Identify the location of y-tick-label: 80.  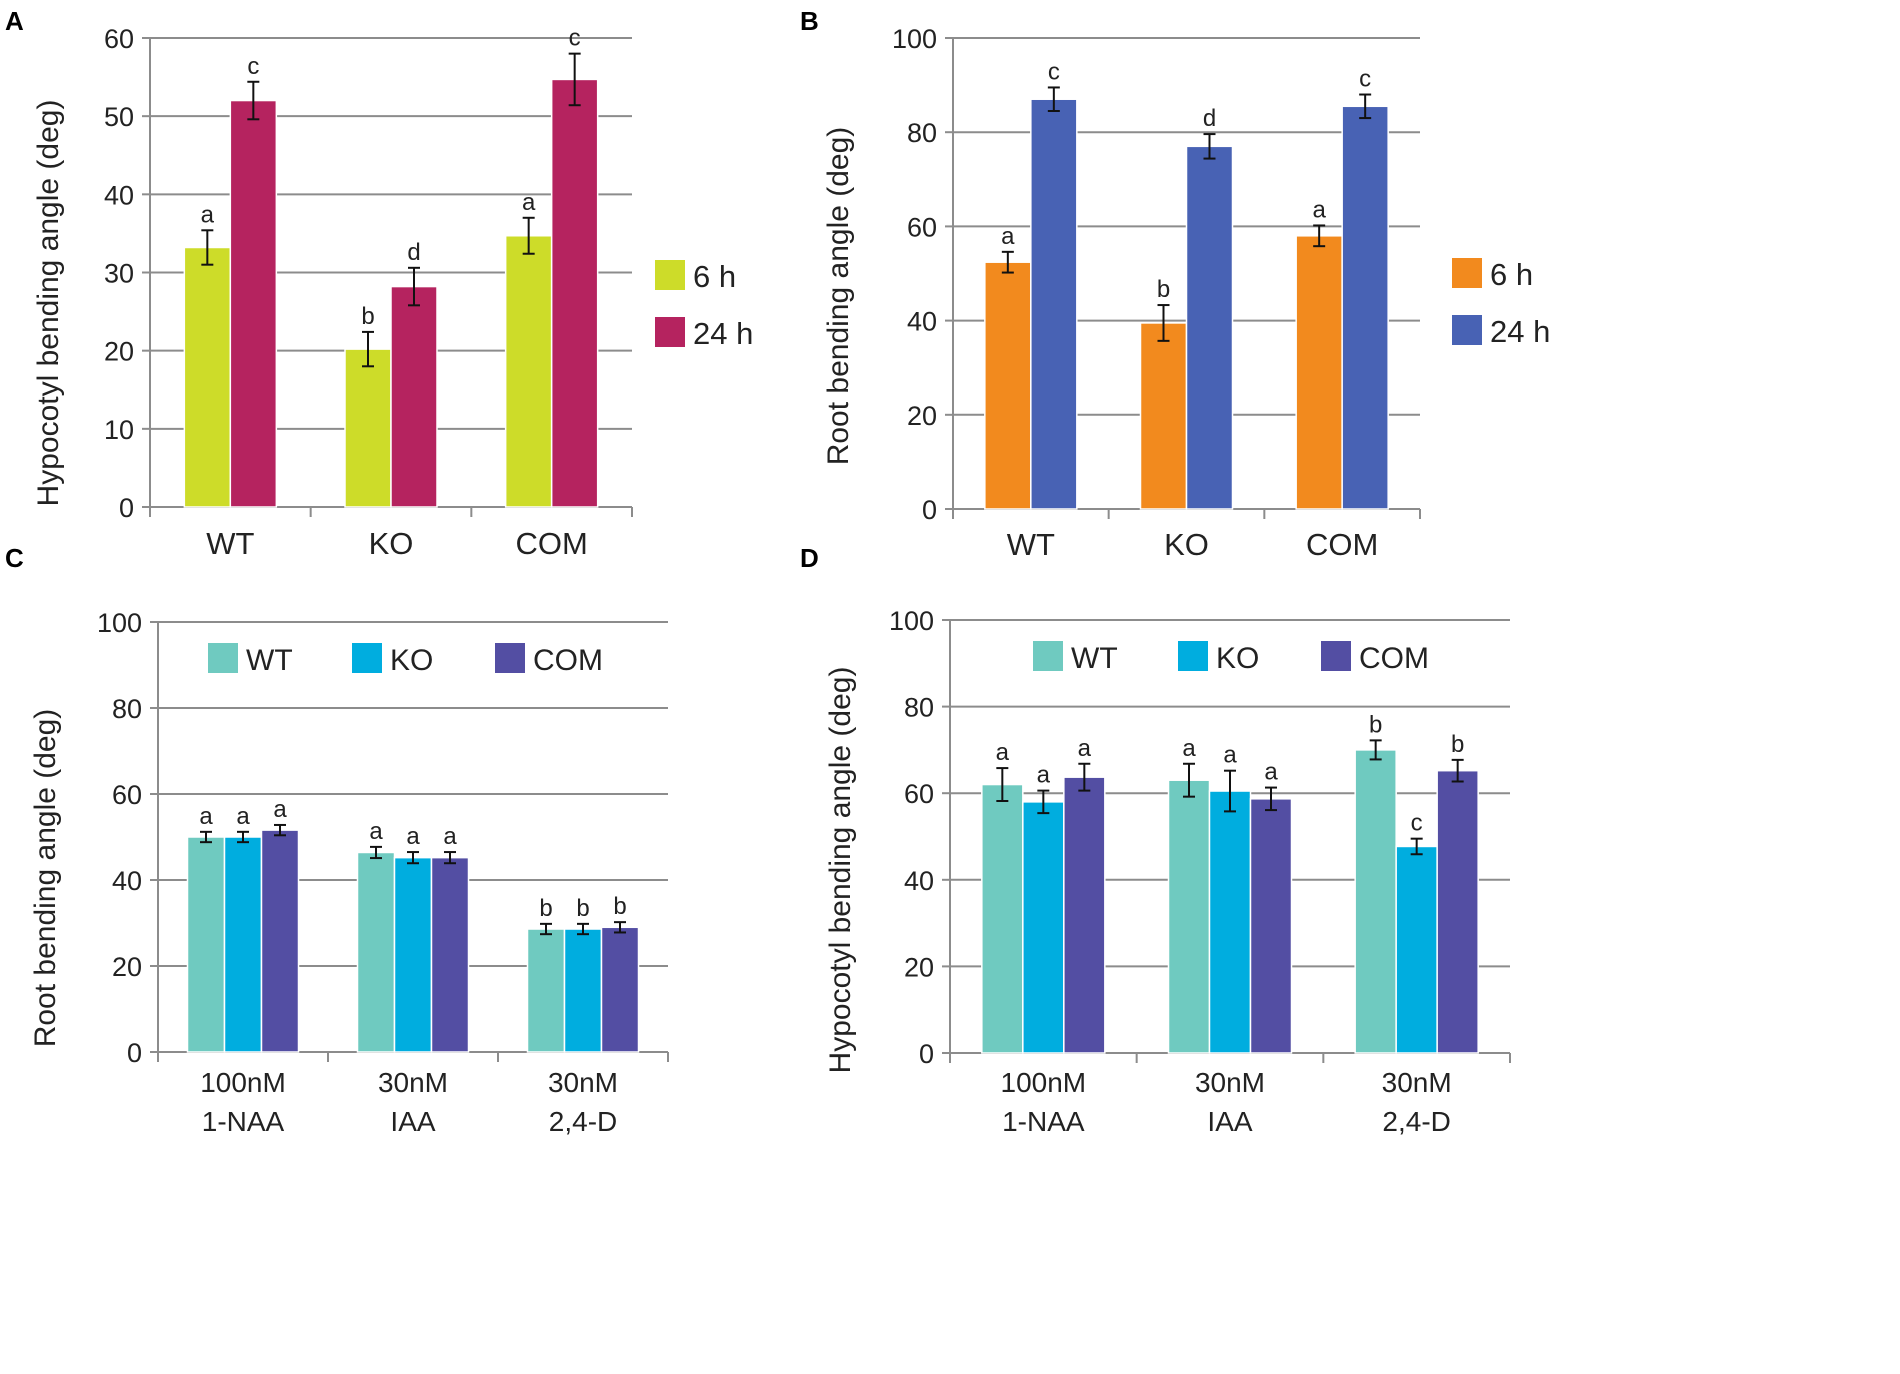
(922, 133).